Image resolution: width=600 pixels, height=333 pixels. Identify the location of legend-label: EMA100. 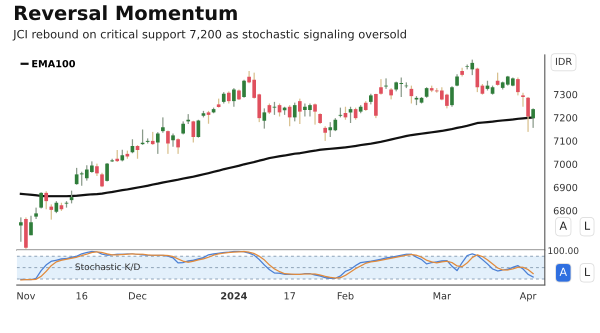
(54, 64).